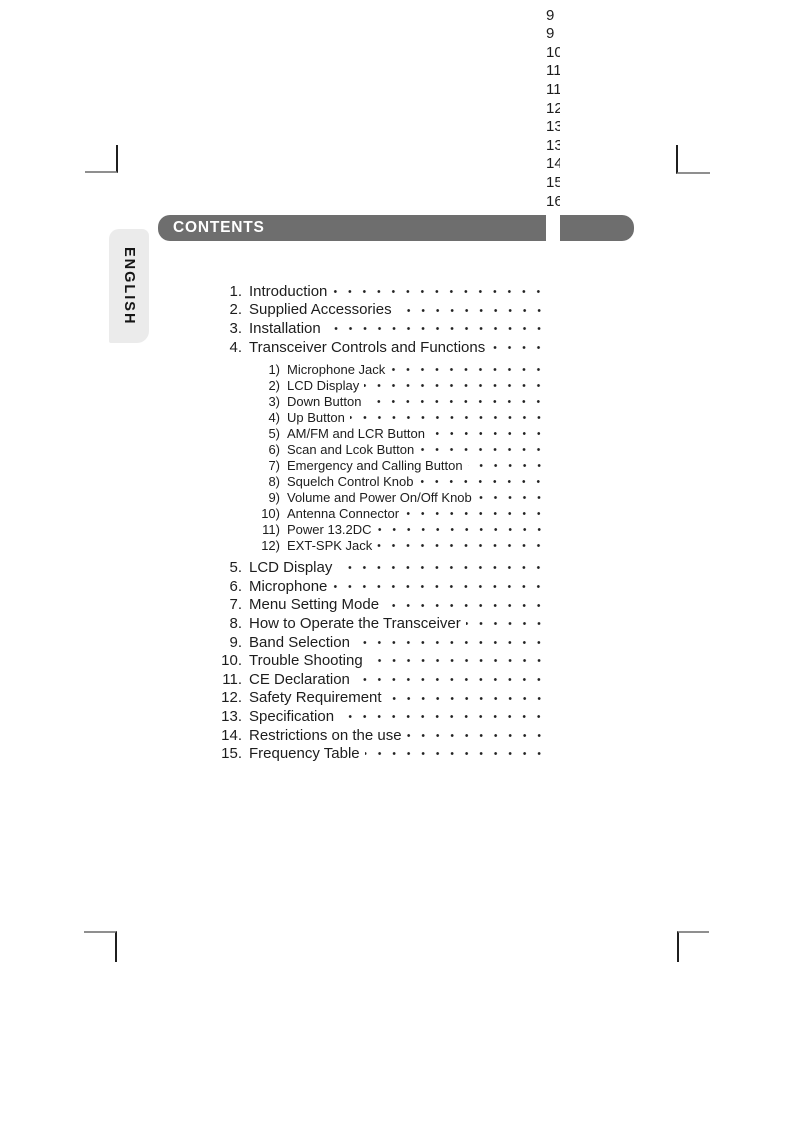  What do you see at coordinates (356, 433) in the screenshot?
I see `toc-item-label: AM/FM and LCR Button` at bounding box center [356, 433].